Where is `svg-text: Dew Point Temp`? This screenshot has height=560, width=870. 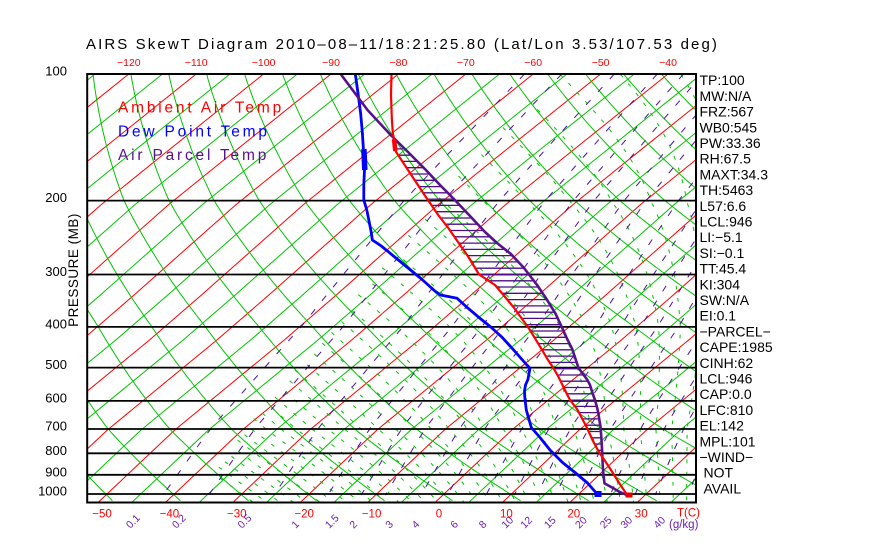
svg-text: Dew Point Temp is located at coordinates (194, 132).